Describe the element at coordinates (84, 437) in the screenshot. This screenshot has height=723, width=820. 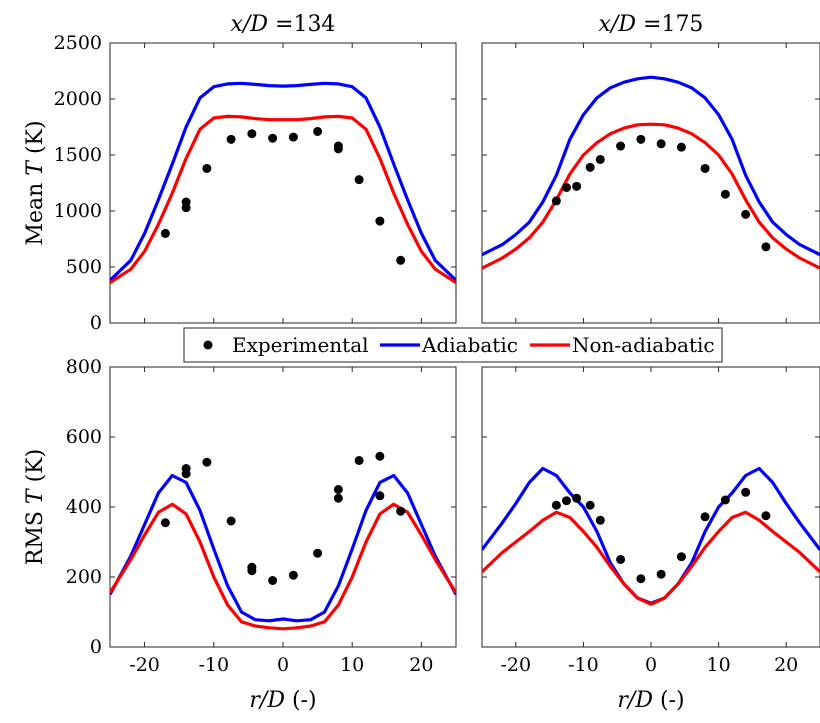
I see `y-tick-label: 600` at that location.